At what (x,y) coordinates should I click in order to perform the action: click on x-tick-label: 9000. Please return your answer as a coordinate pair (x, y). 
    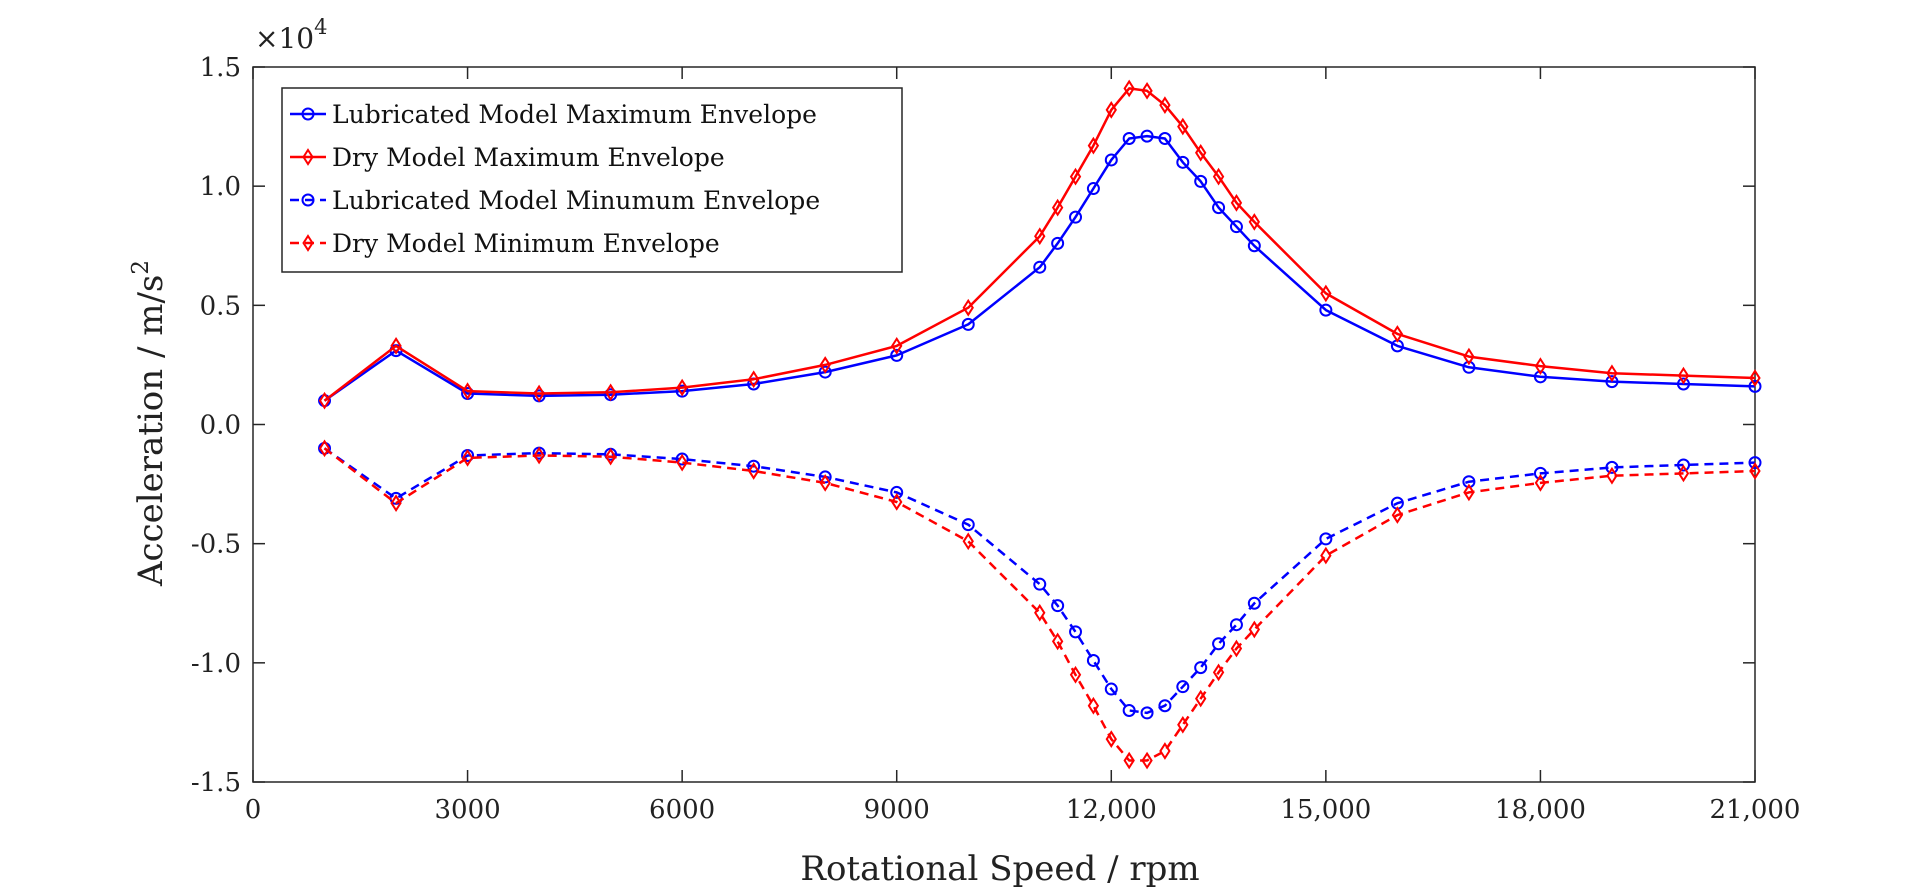
    Looking at the image, I should click on (897, 810).